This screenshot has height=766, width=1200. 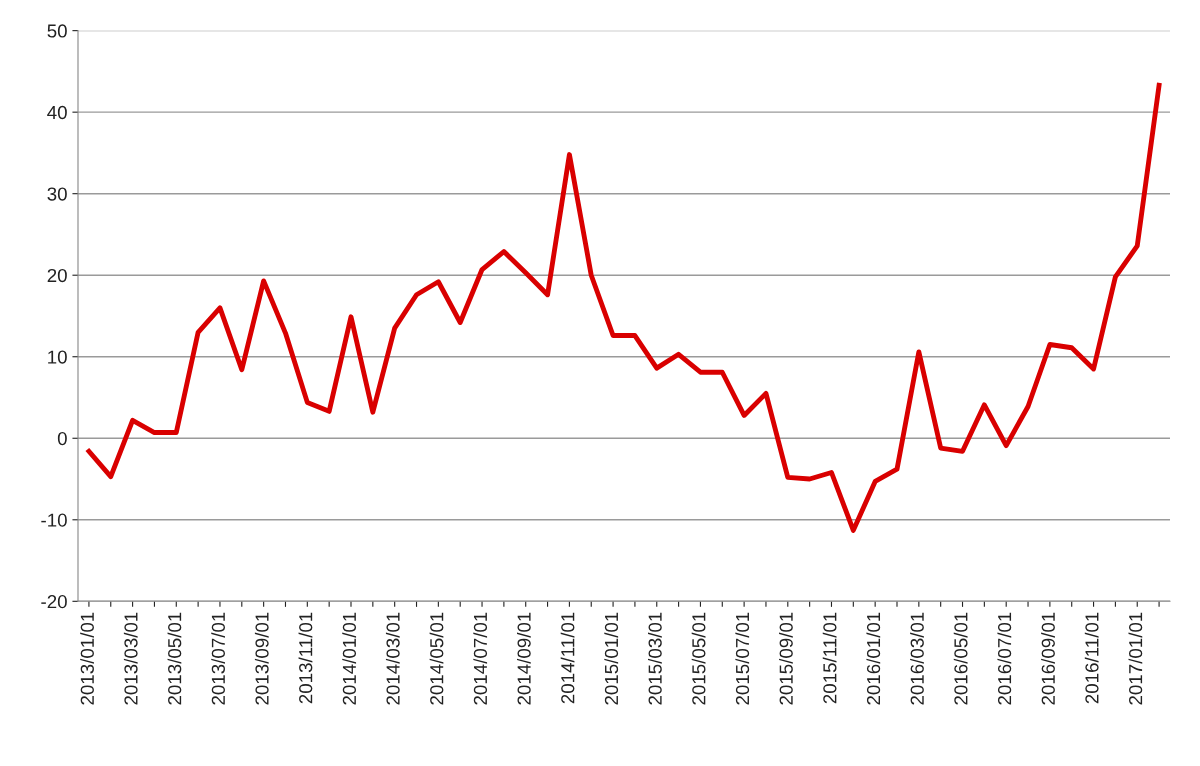 What do you see at coordinates (480, 658) in the screenshot?
I see `x-tick-label: 2014/07/01` at bounding box center [480, 658].